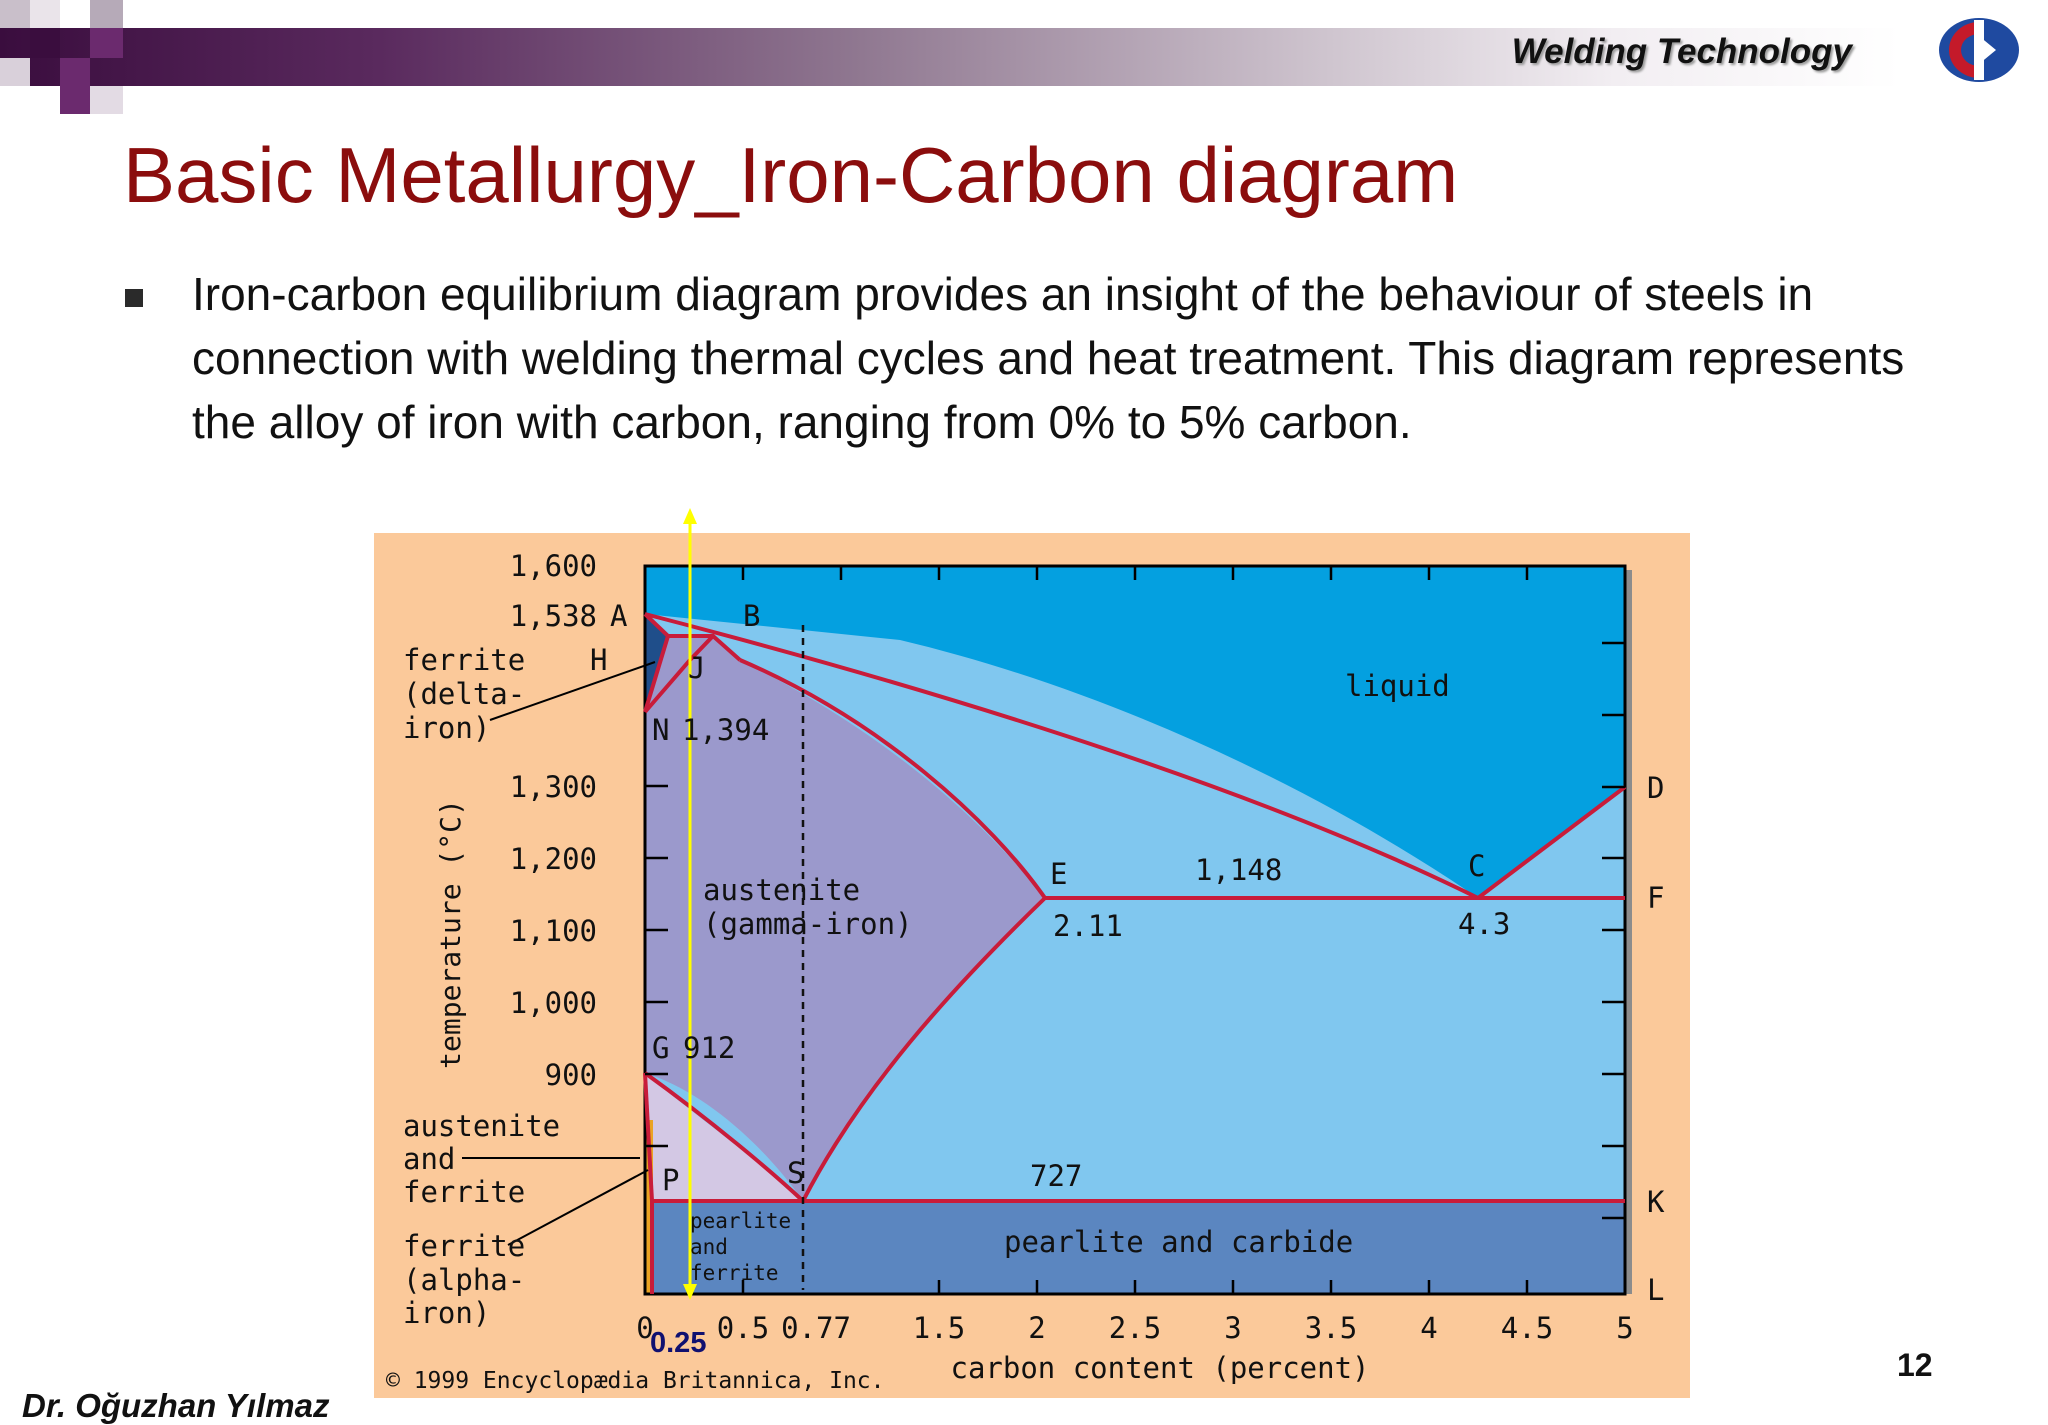  I want to click on marker-value: 0.25, so click(678, 1343).